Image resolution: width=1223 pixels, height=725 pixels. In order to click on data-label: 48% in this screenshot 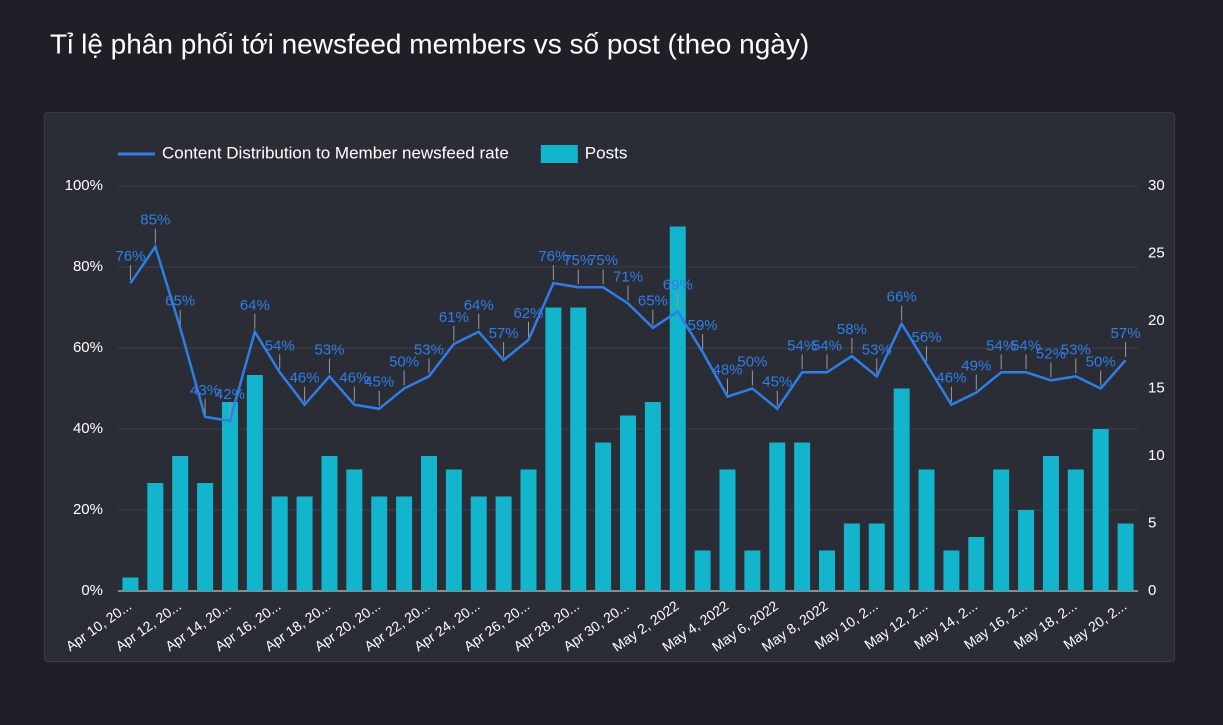, I will do `click(727, 370)`.